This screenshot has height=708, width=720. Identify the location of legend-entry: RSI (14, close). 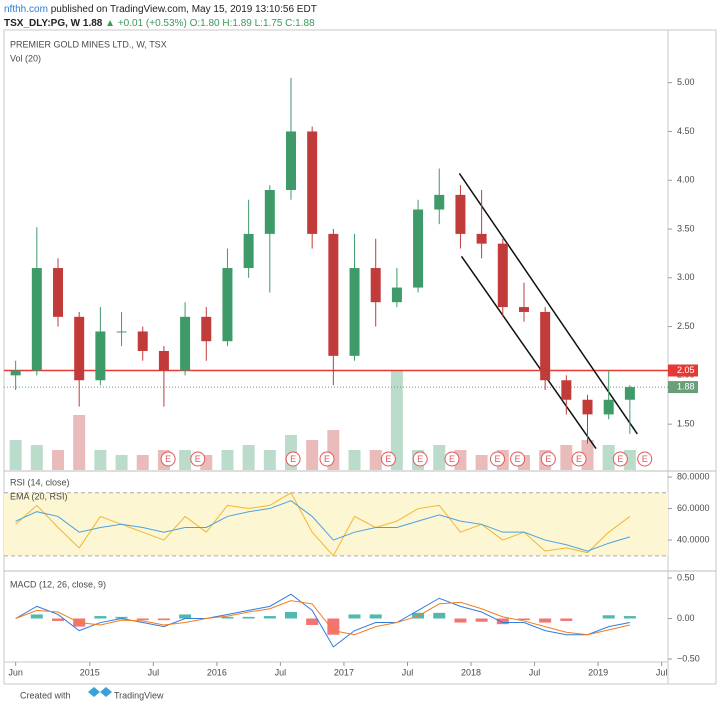
(40, 482).